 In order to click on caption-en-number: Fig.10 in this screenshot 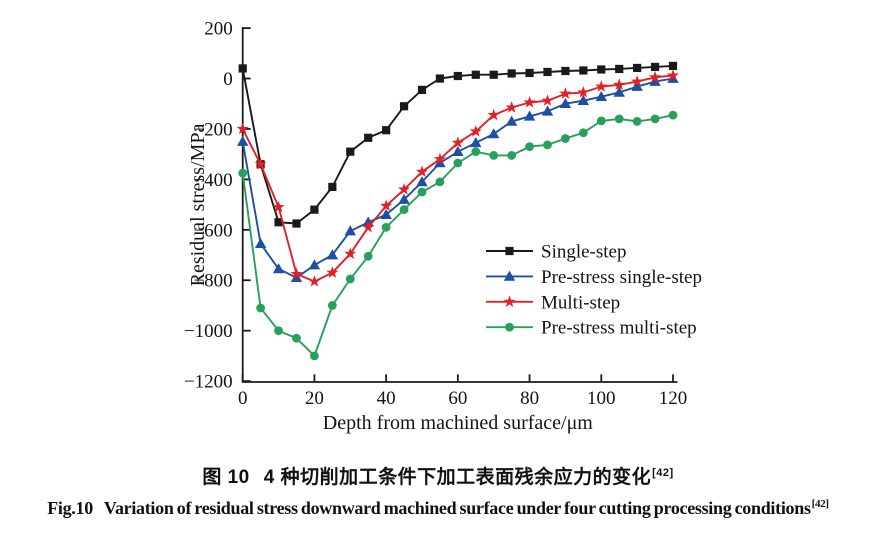, I will do `click(70, 508)`.